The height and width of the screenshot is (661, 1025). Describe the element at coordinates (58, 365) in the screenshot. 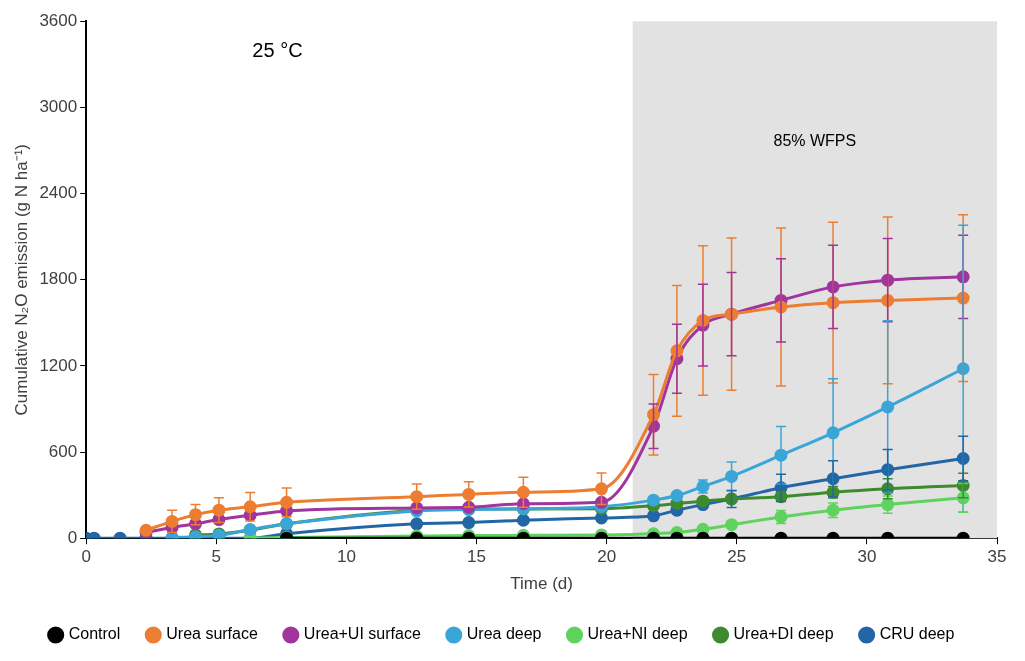

I see `y-tick-label: 1200` at that location.